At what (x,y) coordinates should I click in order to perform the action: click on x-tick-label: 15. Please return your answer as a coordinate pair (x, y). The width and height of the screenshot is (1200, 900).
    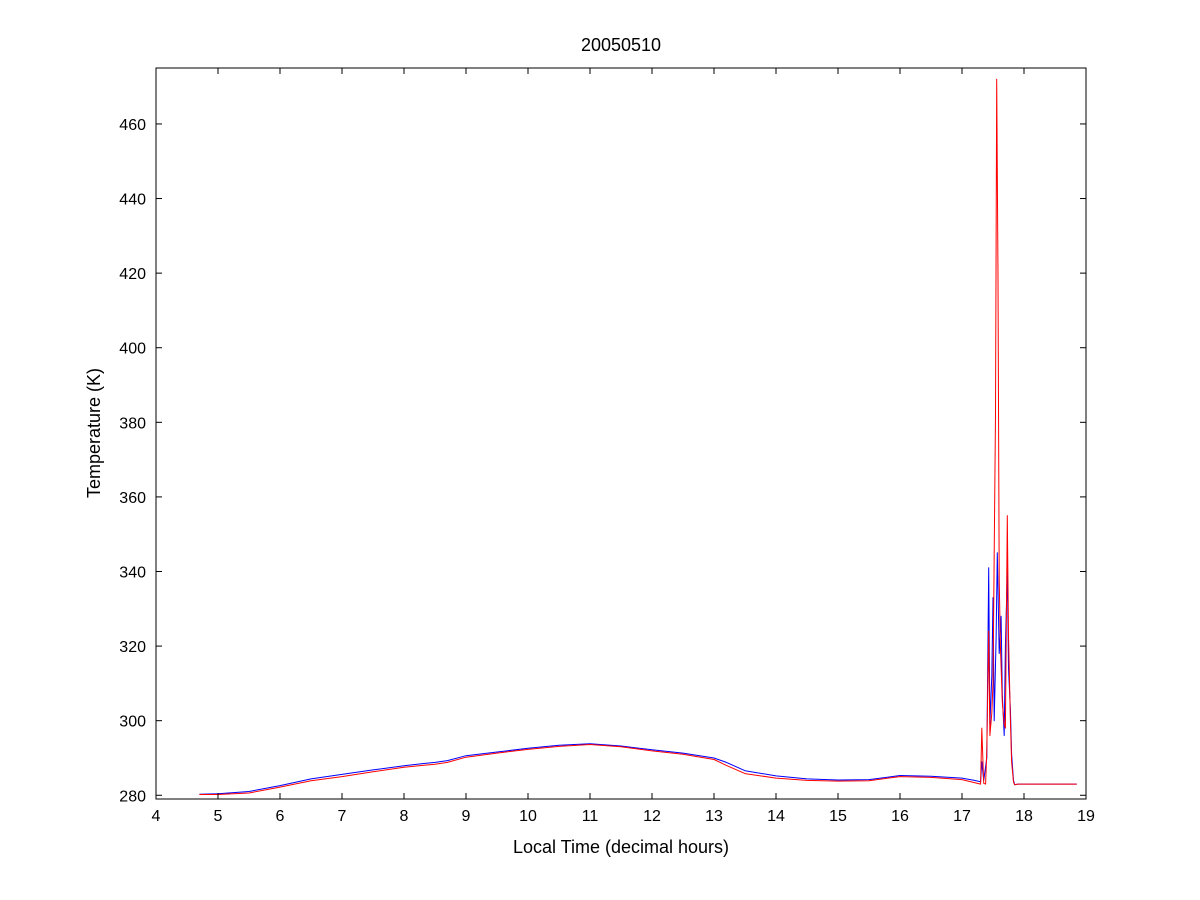
    Looking at the image, I should click on (838, 816).